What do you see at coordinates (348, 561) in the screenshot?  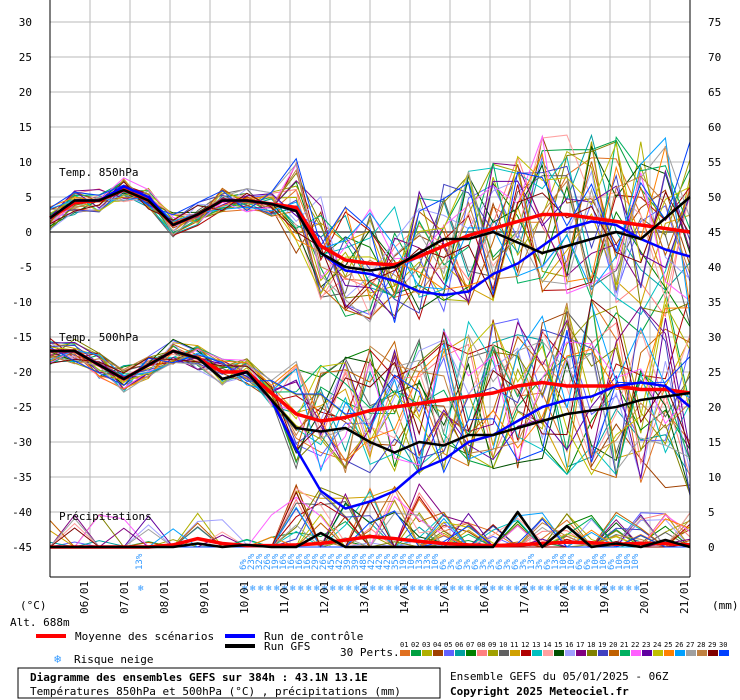 I see `snow-risk-pct: 39%` at bounding box center [348, 561].